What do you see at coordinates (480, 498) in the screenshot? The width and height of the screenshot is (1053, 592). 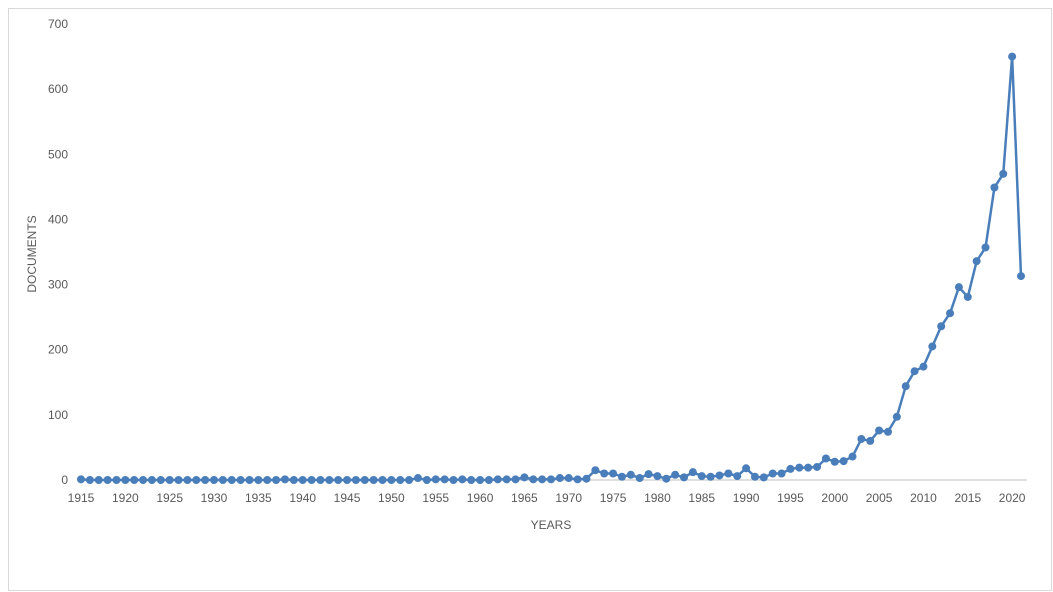 I see `x-tick-label: 1960` at bounding box center [480, 498].